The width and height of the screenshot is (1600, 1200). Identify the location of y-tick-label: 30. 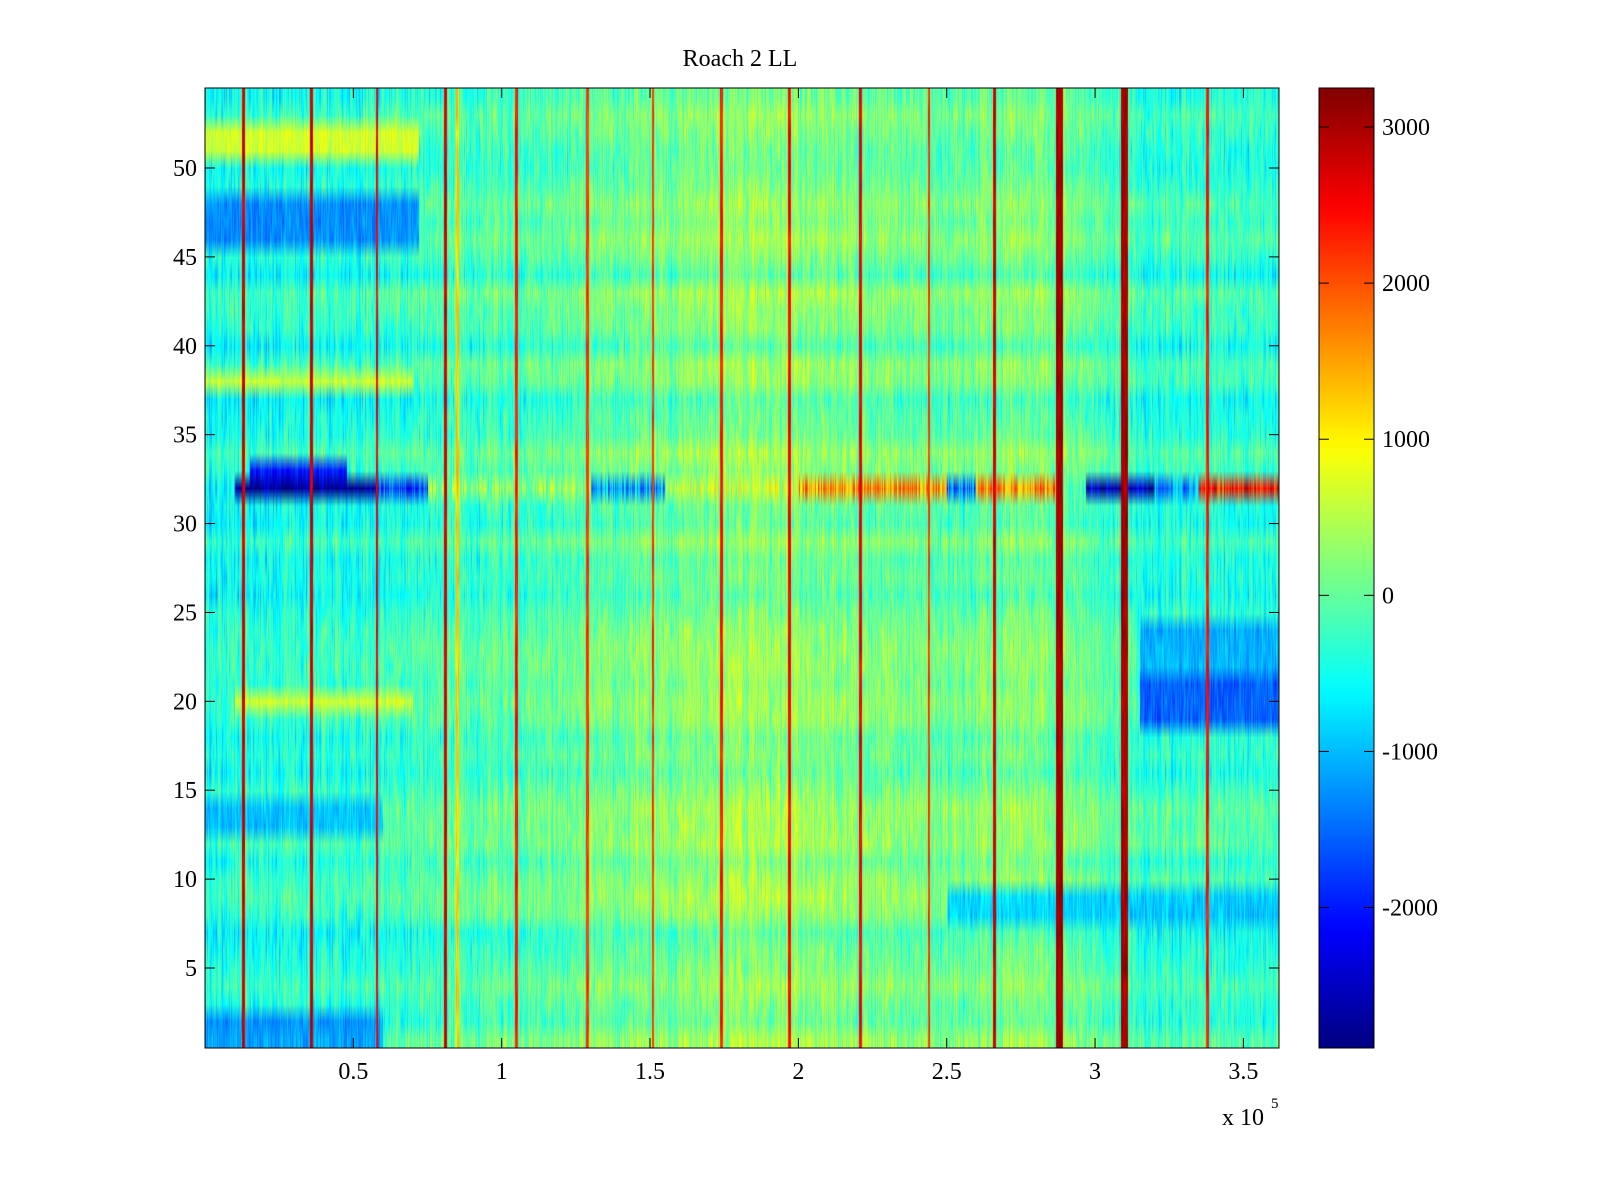
(185, 525).